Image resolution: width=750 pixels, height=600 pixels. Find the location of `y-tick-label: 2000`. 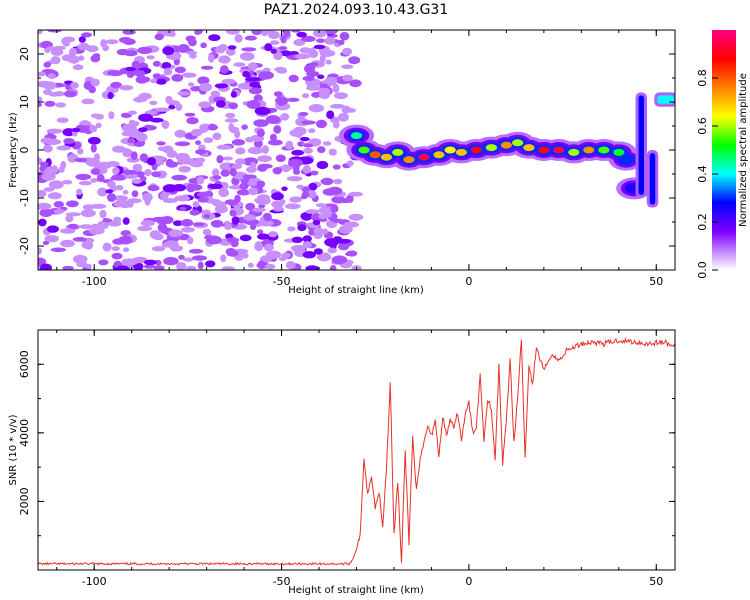

y-tick-label: 2000 is located at coordinates (24, 501).